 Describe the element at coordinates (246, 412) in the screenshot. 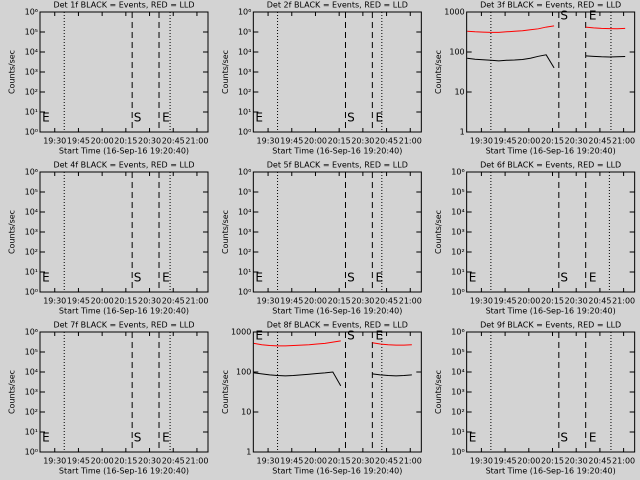

I see `y-tick-label: 10` at that location.